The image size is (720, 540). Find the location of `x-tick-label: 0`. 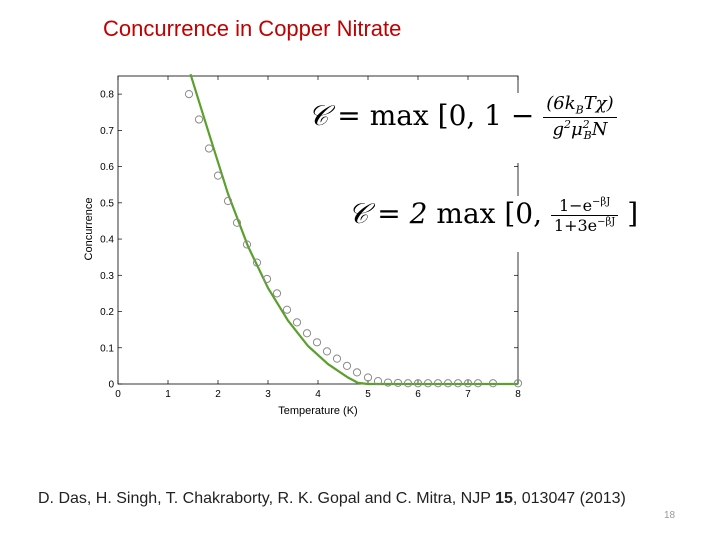

x-tick-label: 0 is located at coordinates (118, 394).